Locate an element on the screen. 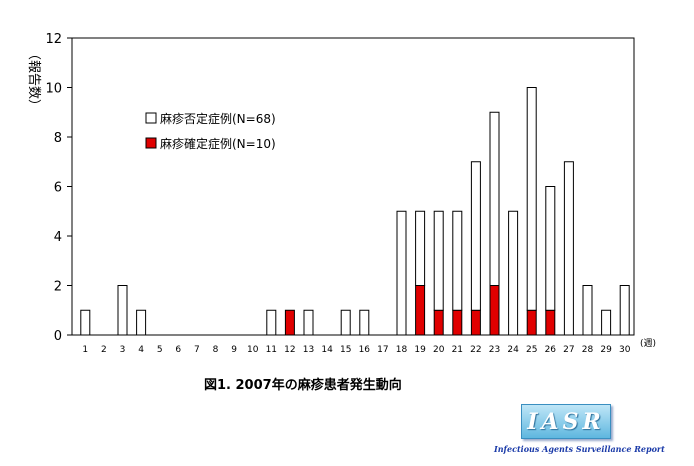  x-tick-label: 18 is located at coordinates (402, 350).